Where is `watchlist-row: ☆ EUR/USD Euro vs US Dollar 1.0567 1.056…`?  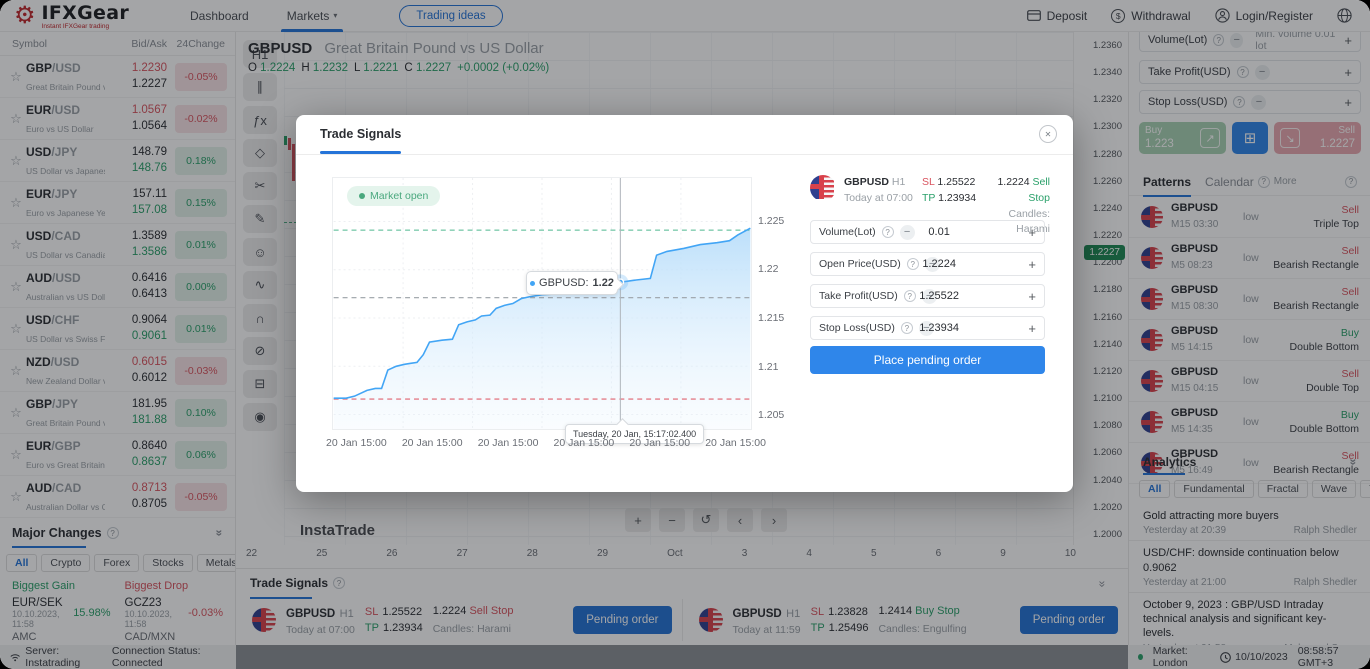 watchlist-row: ☆ EUR/USD Euro vs US Dollar 1.0567 1.056… is located at coordinates (117, 119).